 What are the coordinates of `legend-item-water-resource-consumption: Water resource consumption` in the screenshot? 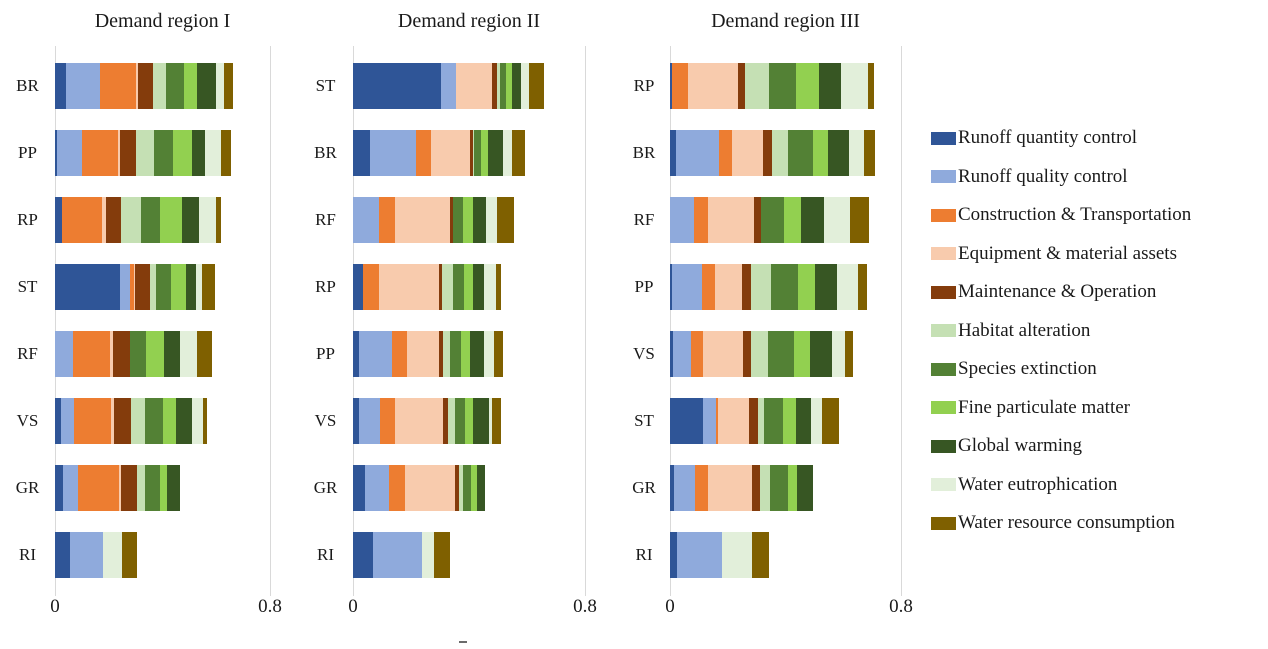 It's located at (1061, 523).